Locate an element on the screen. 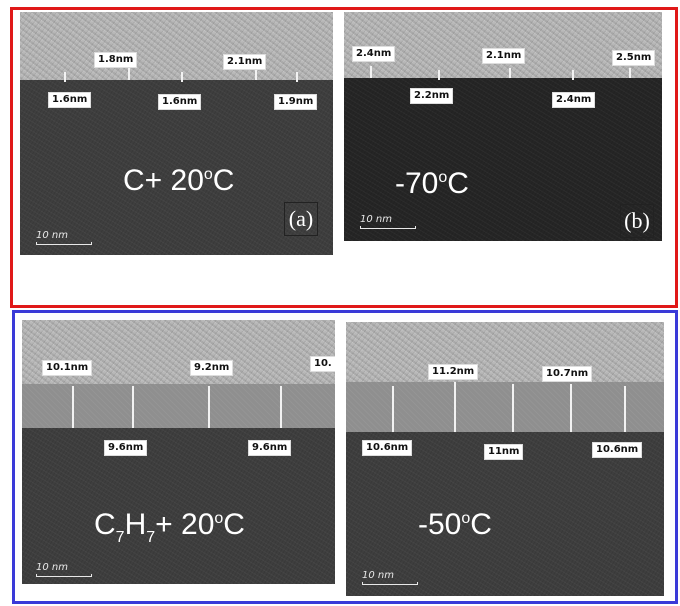 The height and width of the screenshot is (606, 680). thickness-label: 2.5nm is located at coordinates (634, 58).